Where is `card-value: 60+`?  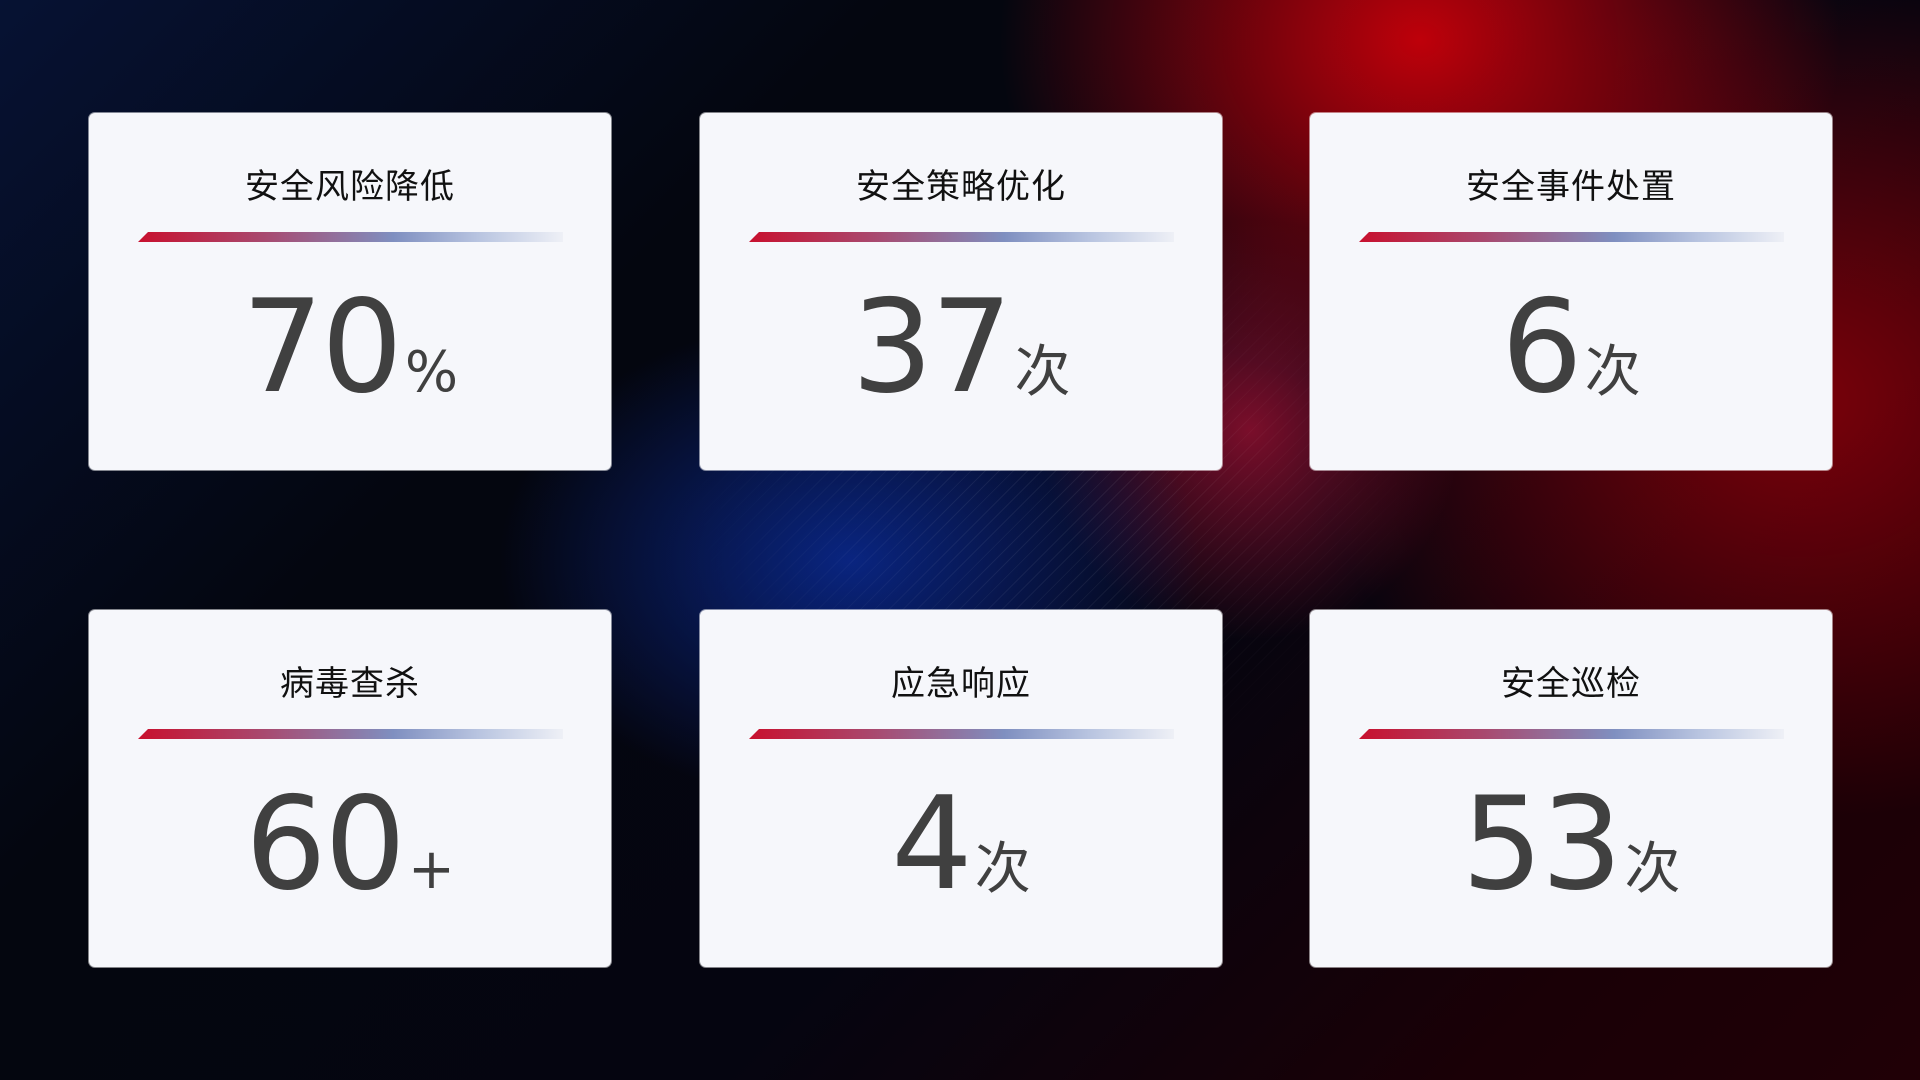
card-value: 60+ is located at coordinates (350, 844).